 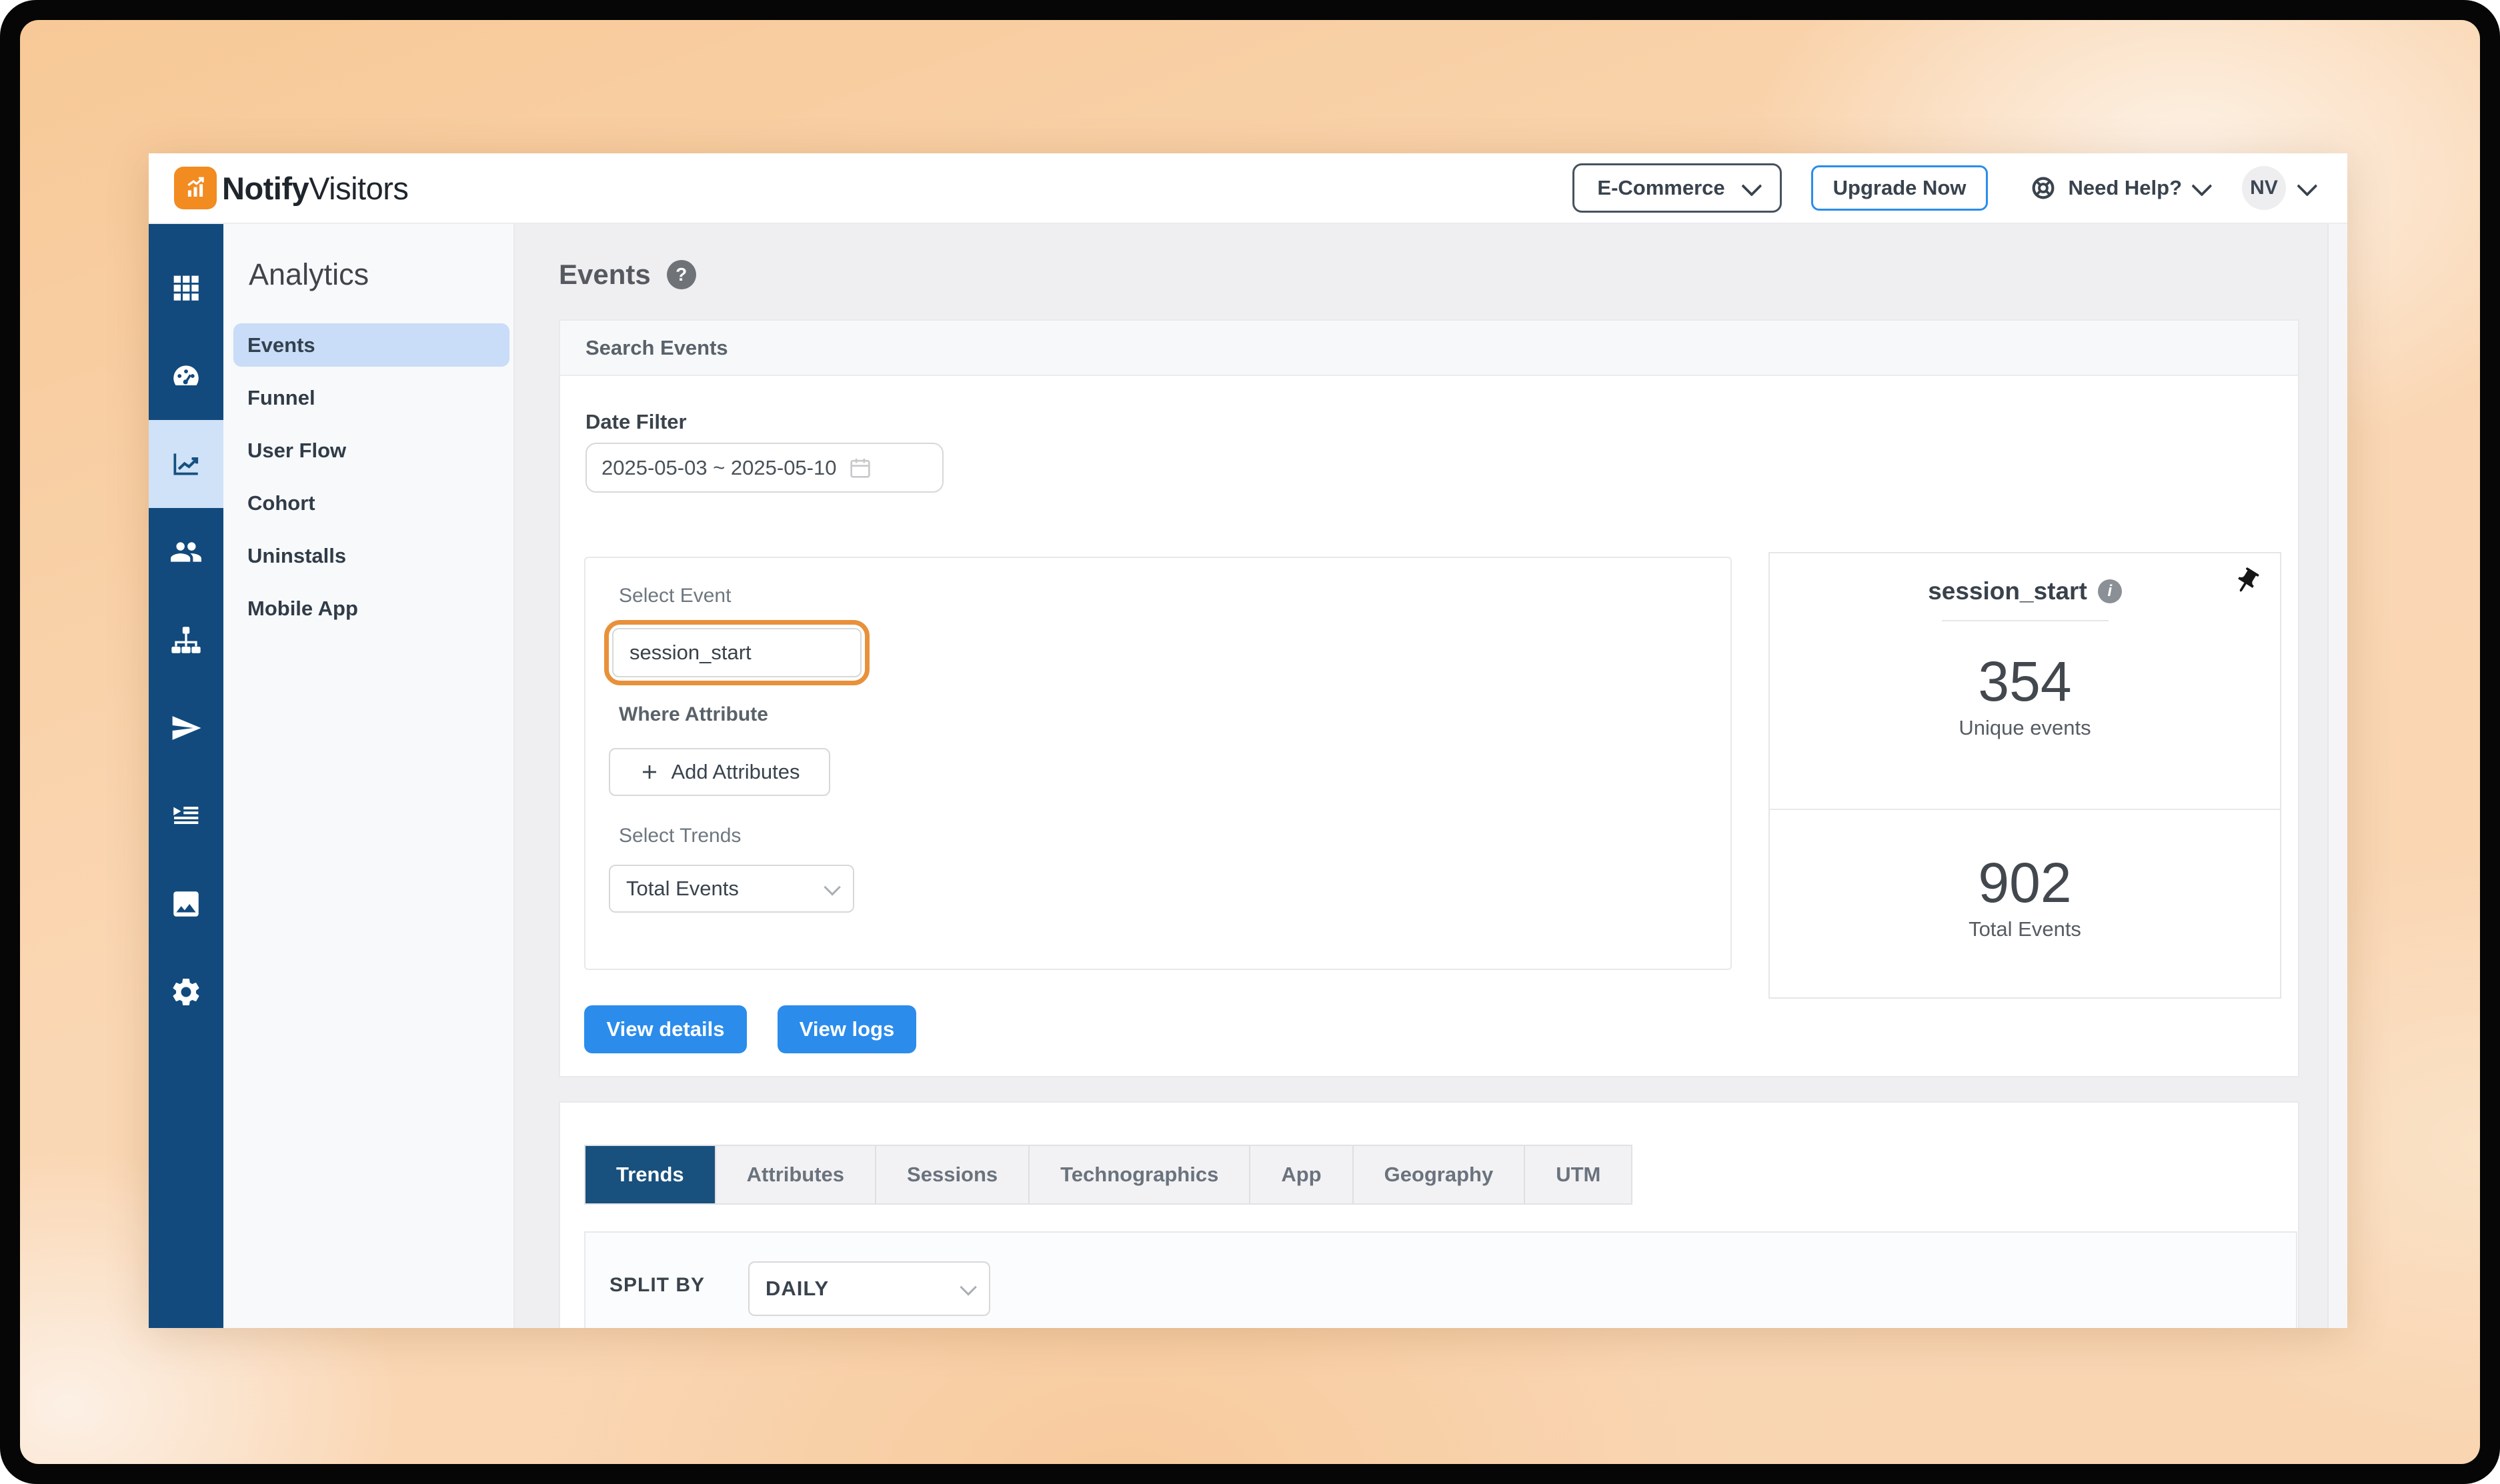 I want to click on tab-sessions: Sessions, so click(x=952, y=1174).